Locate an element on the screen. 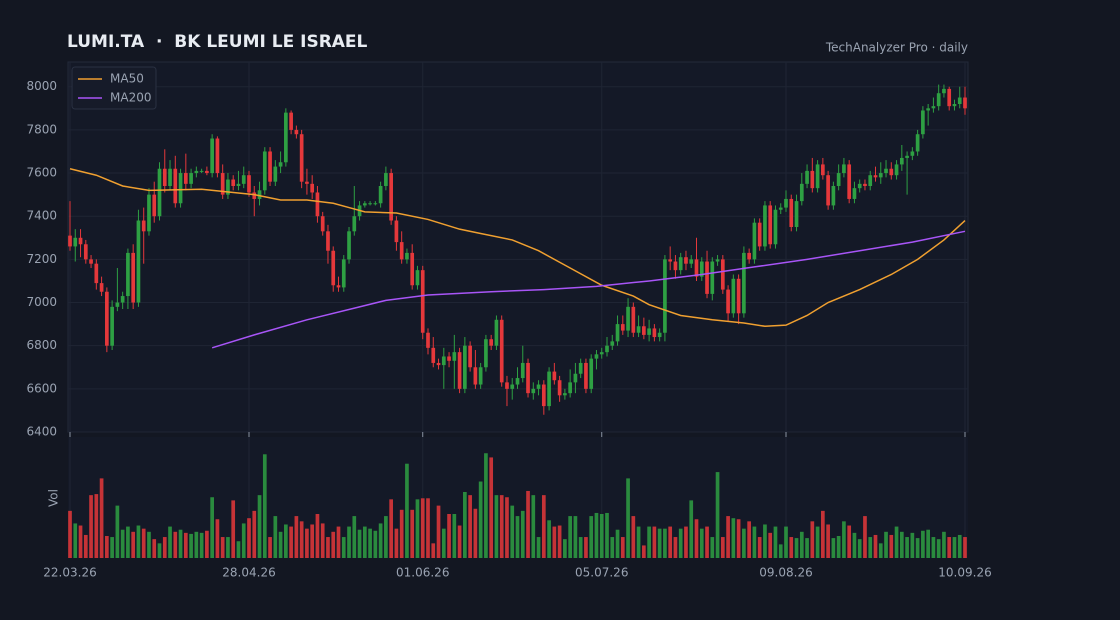  y-tick-label: 6600 is located at coordinates (41, 388).